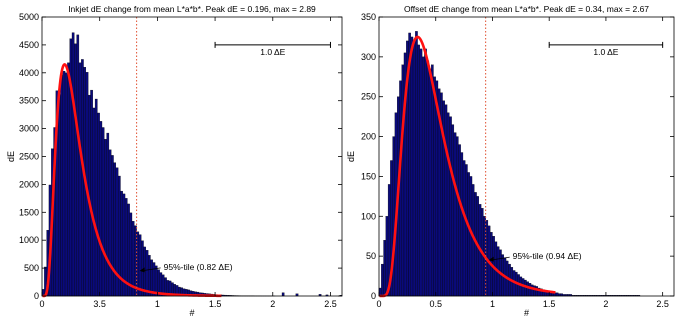 The image size is (682, 320). What do you see at coordinates (371, 256) in the screenshot?
I see `y-tick-label: 50` at bounding box center [371, 256].